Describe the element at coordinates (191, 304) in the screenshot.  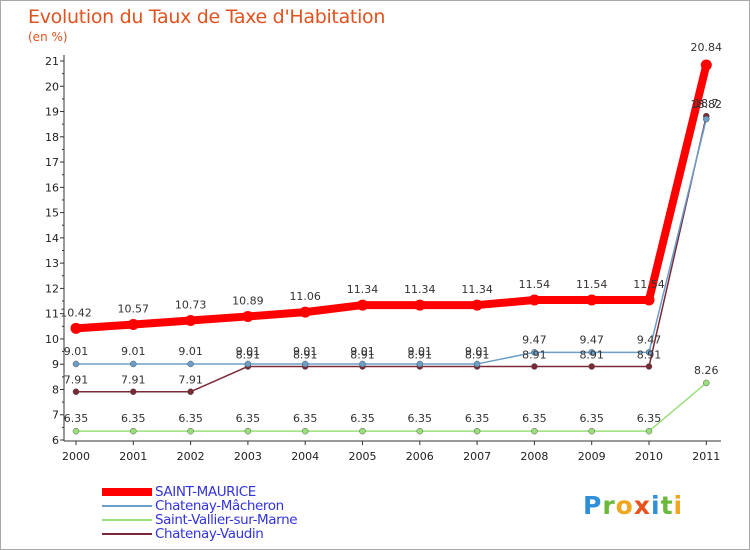
I see `data-label: 10.73` at that location.